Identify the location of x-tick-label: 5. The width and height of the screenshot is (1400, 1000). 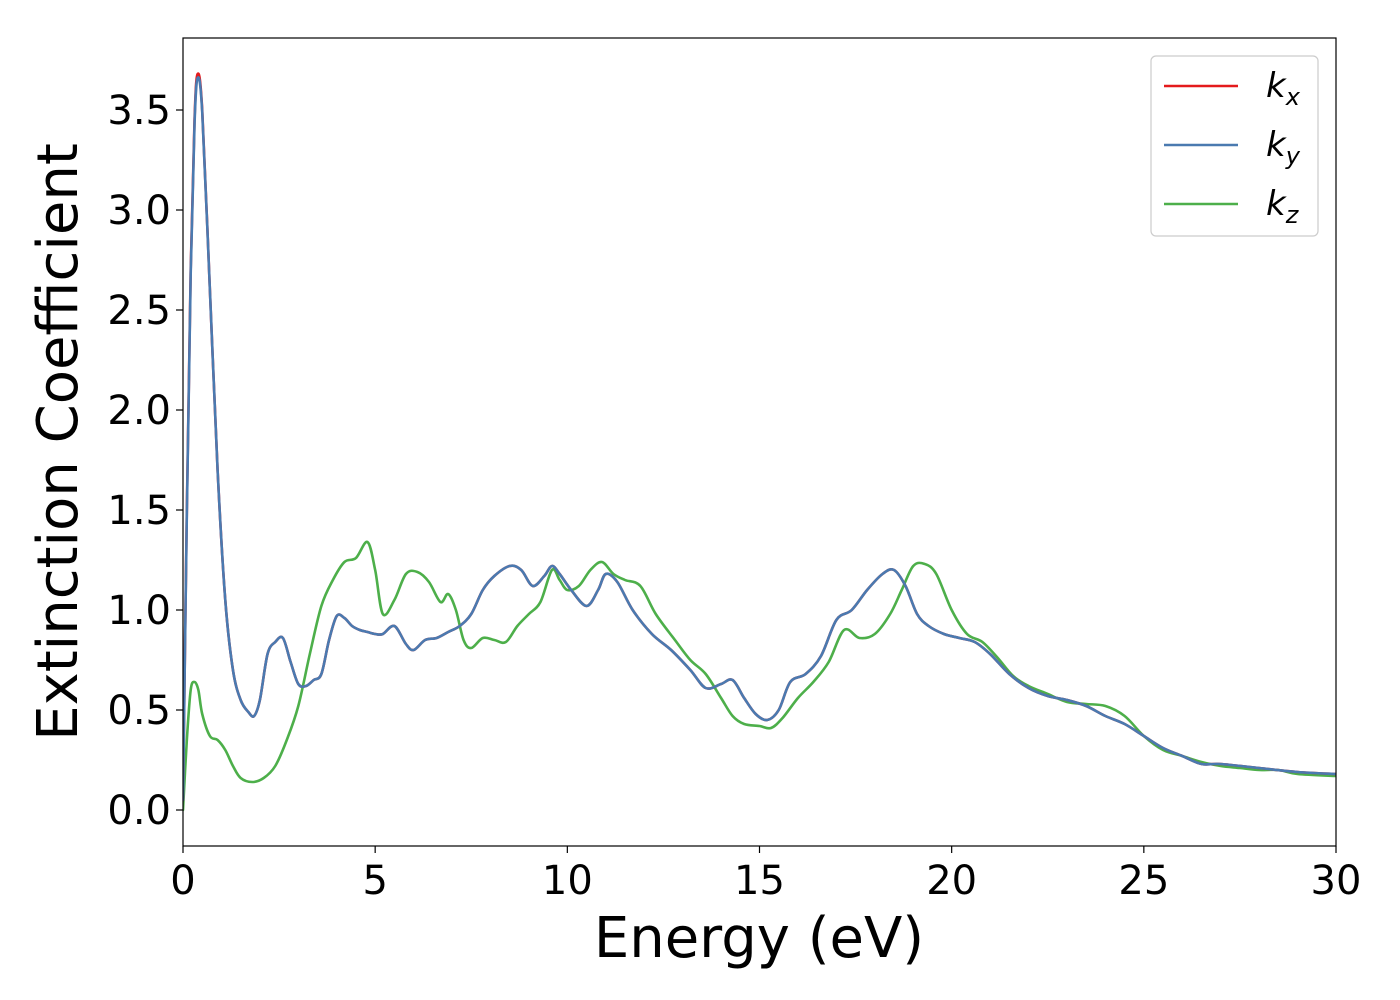
(374, 881).